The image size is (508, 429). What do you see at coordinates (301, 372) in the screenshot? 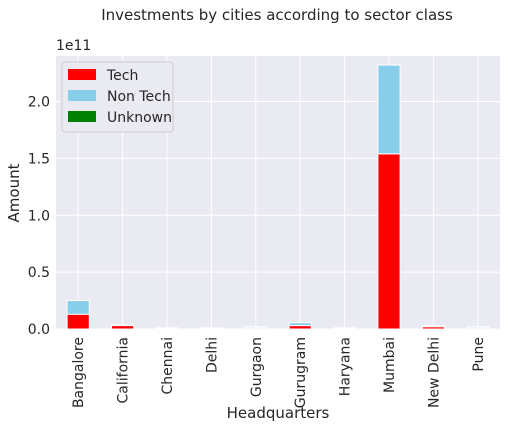
I see `x-tick-label: Gurugram` at bounding box center [301, 372].